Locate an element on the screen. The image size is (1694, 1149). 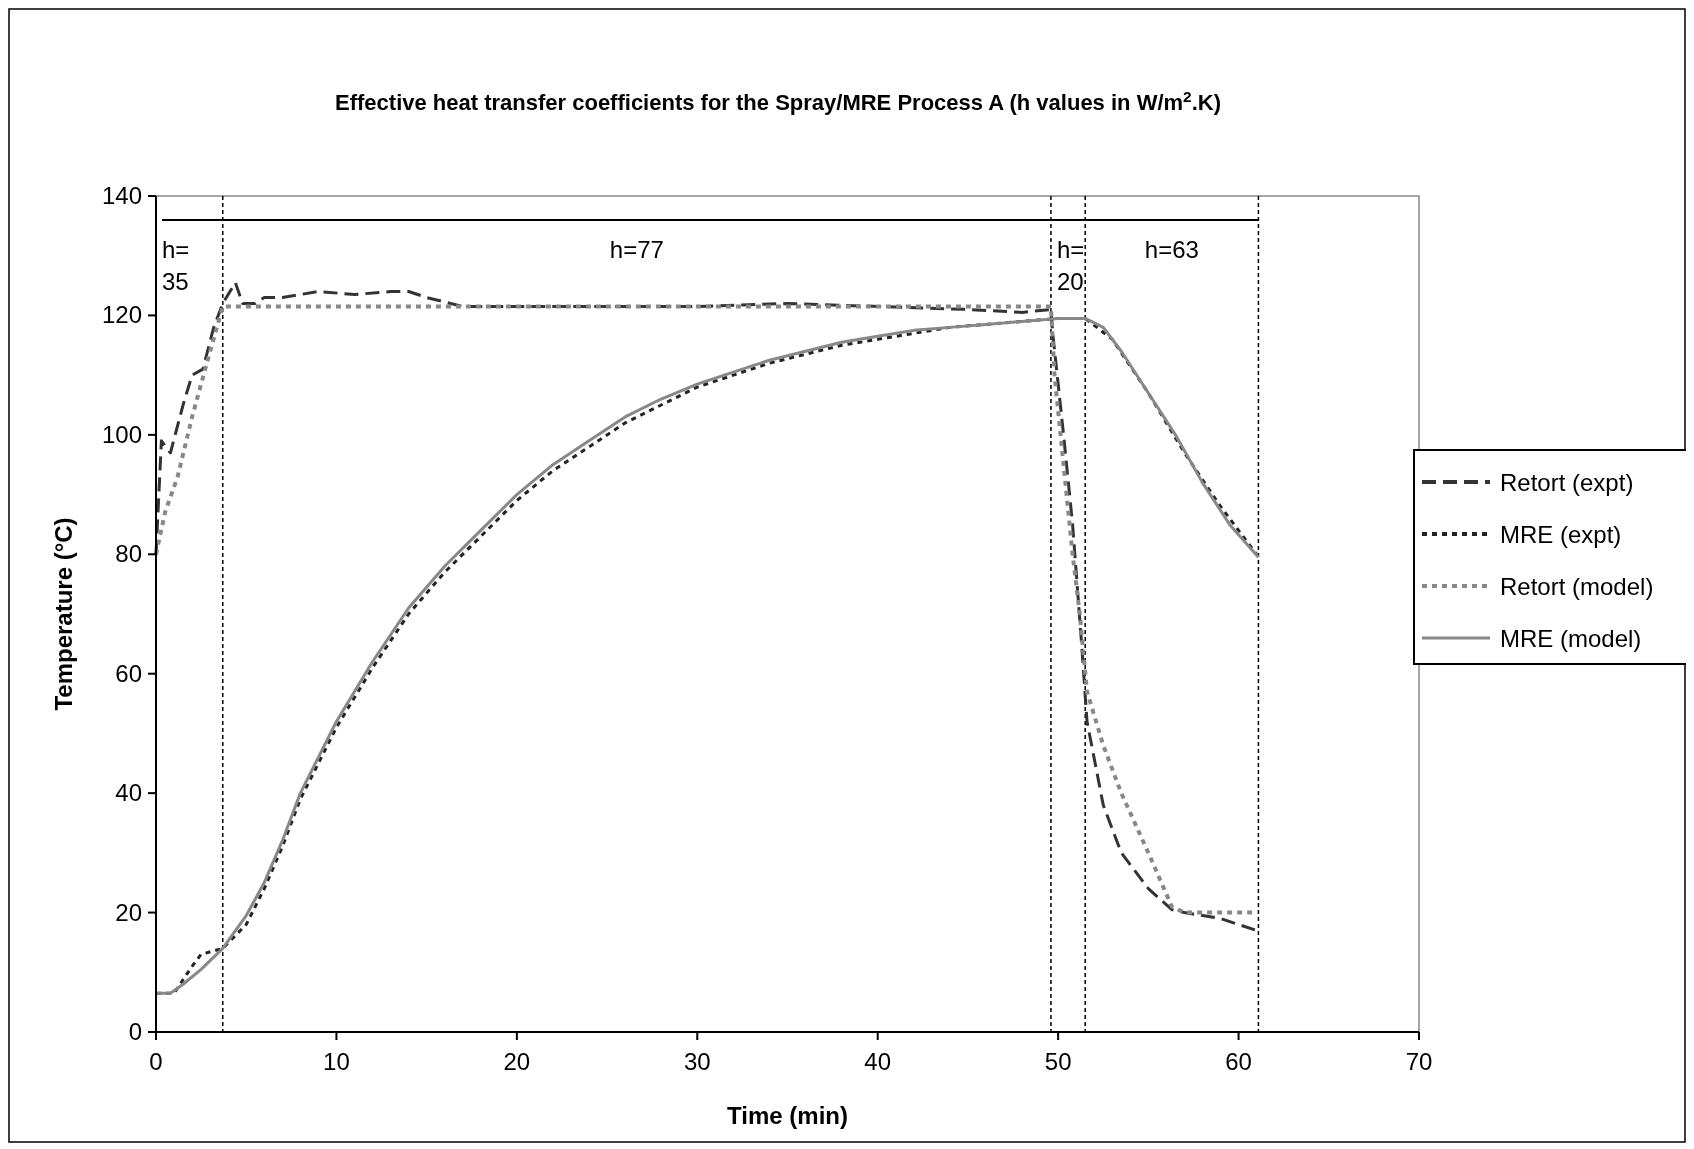
annotation: h=77 is located at coordinates (636, 249).